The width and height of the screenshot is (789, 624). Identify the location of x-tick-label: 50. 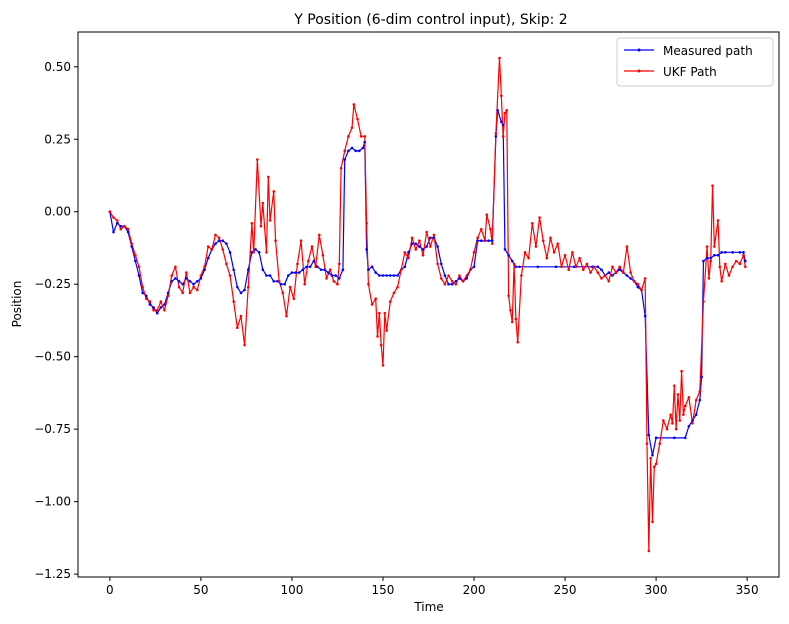
(200, 590).